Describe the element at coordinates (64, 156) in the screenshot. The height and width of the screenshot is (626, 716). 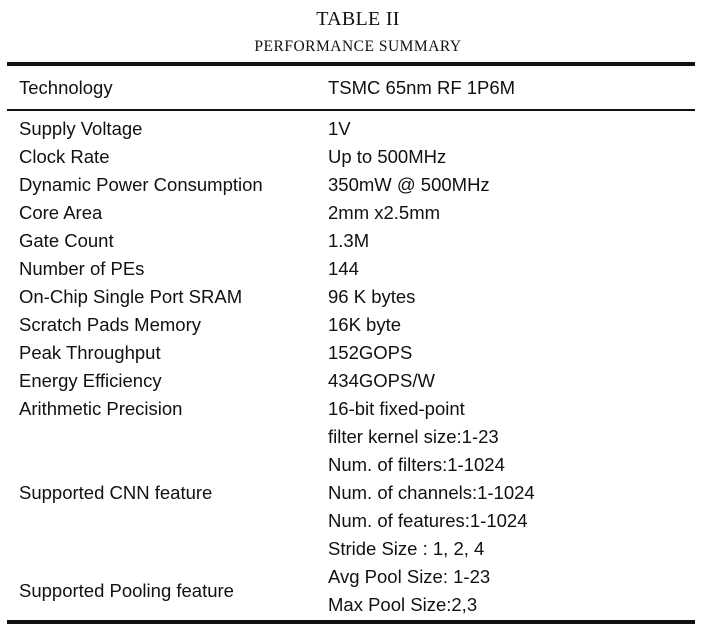
I see `row-parameter-cell: Clock Rate` at that location.